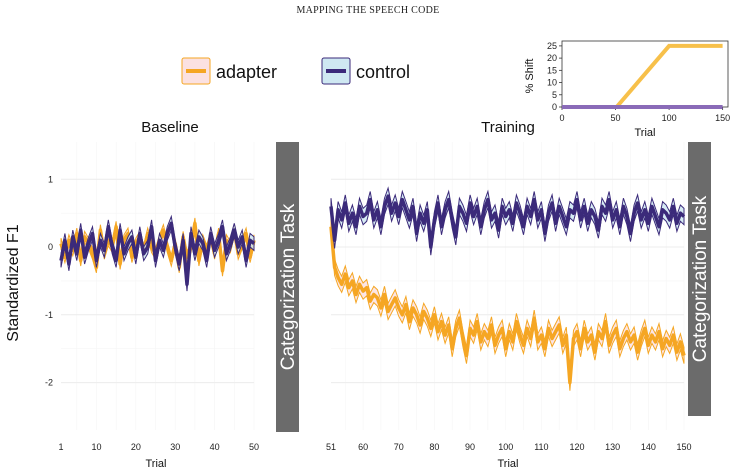 This screenshot has width=737, height=475. What do you see at coordinates (508, 464) in the screenshot?
I see `x-axis-title-training: Trial` at bounding box center [508, 464].